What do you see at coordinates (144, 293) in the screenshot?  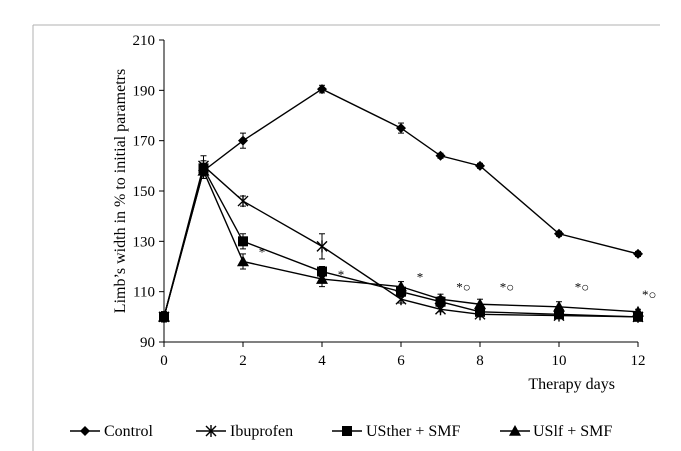 I see `y-tick-label: 110` at bounding box center [144, 293].